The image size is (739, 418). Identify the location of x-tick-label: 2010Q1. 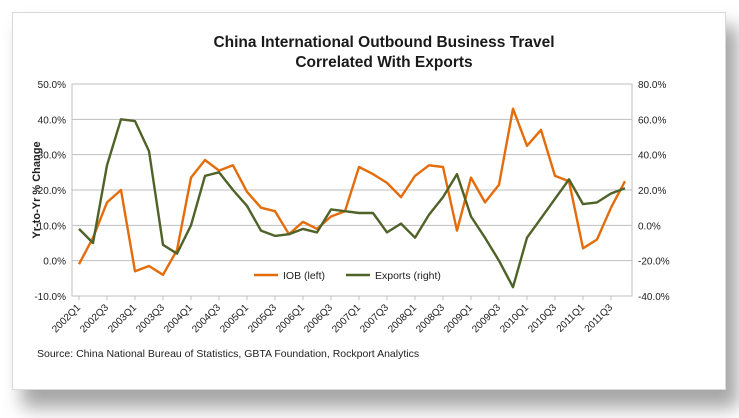
(514, 318).